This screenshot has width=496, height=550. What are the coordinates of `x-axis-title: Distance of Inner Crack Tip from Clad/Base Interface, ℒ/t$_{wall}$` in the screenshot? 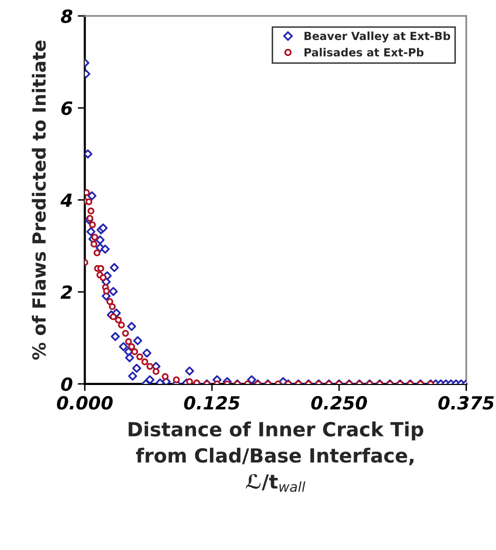 It's located at (276, 457).